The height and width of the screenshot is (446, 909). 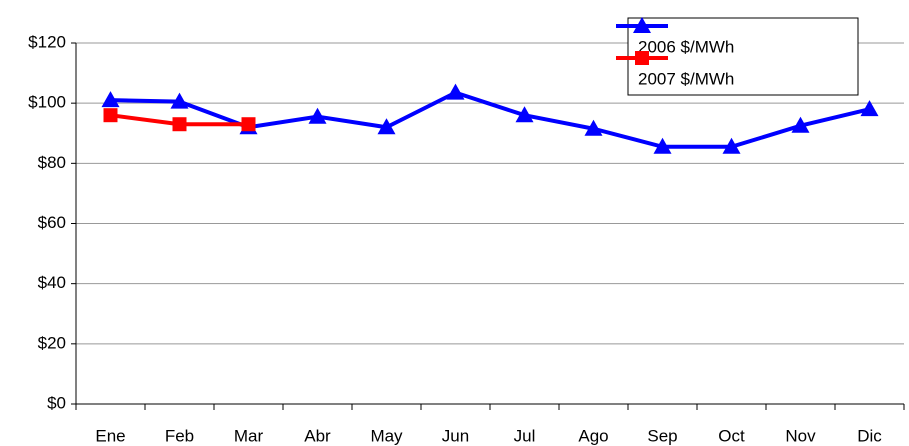 What do you see at coordinates (455, 435) in the screenshot?
I see `x-tick-label: Jun` at bounding box center [455, 435].